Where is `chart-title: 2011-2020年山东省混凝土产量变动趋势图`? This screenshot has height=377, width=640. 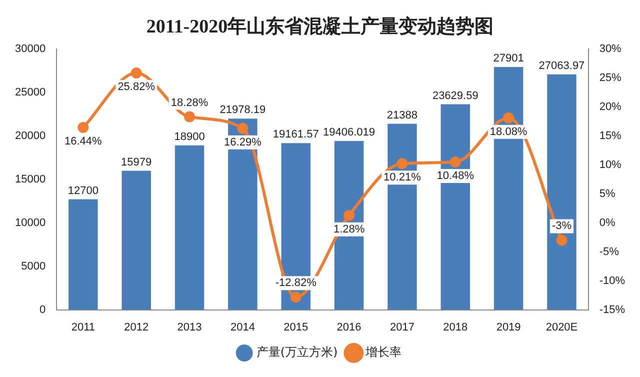
chart-title: 2011-2020年山东省混凝土产量变动趋势图 is located at coordinates (320, 26).